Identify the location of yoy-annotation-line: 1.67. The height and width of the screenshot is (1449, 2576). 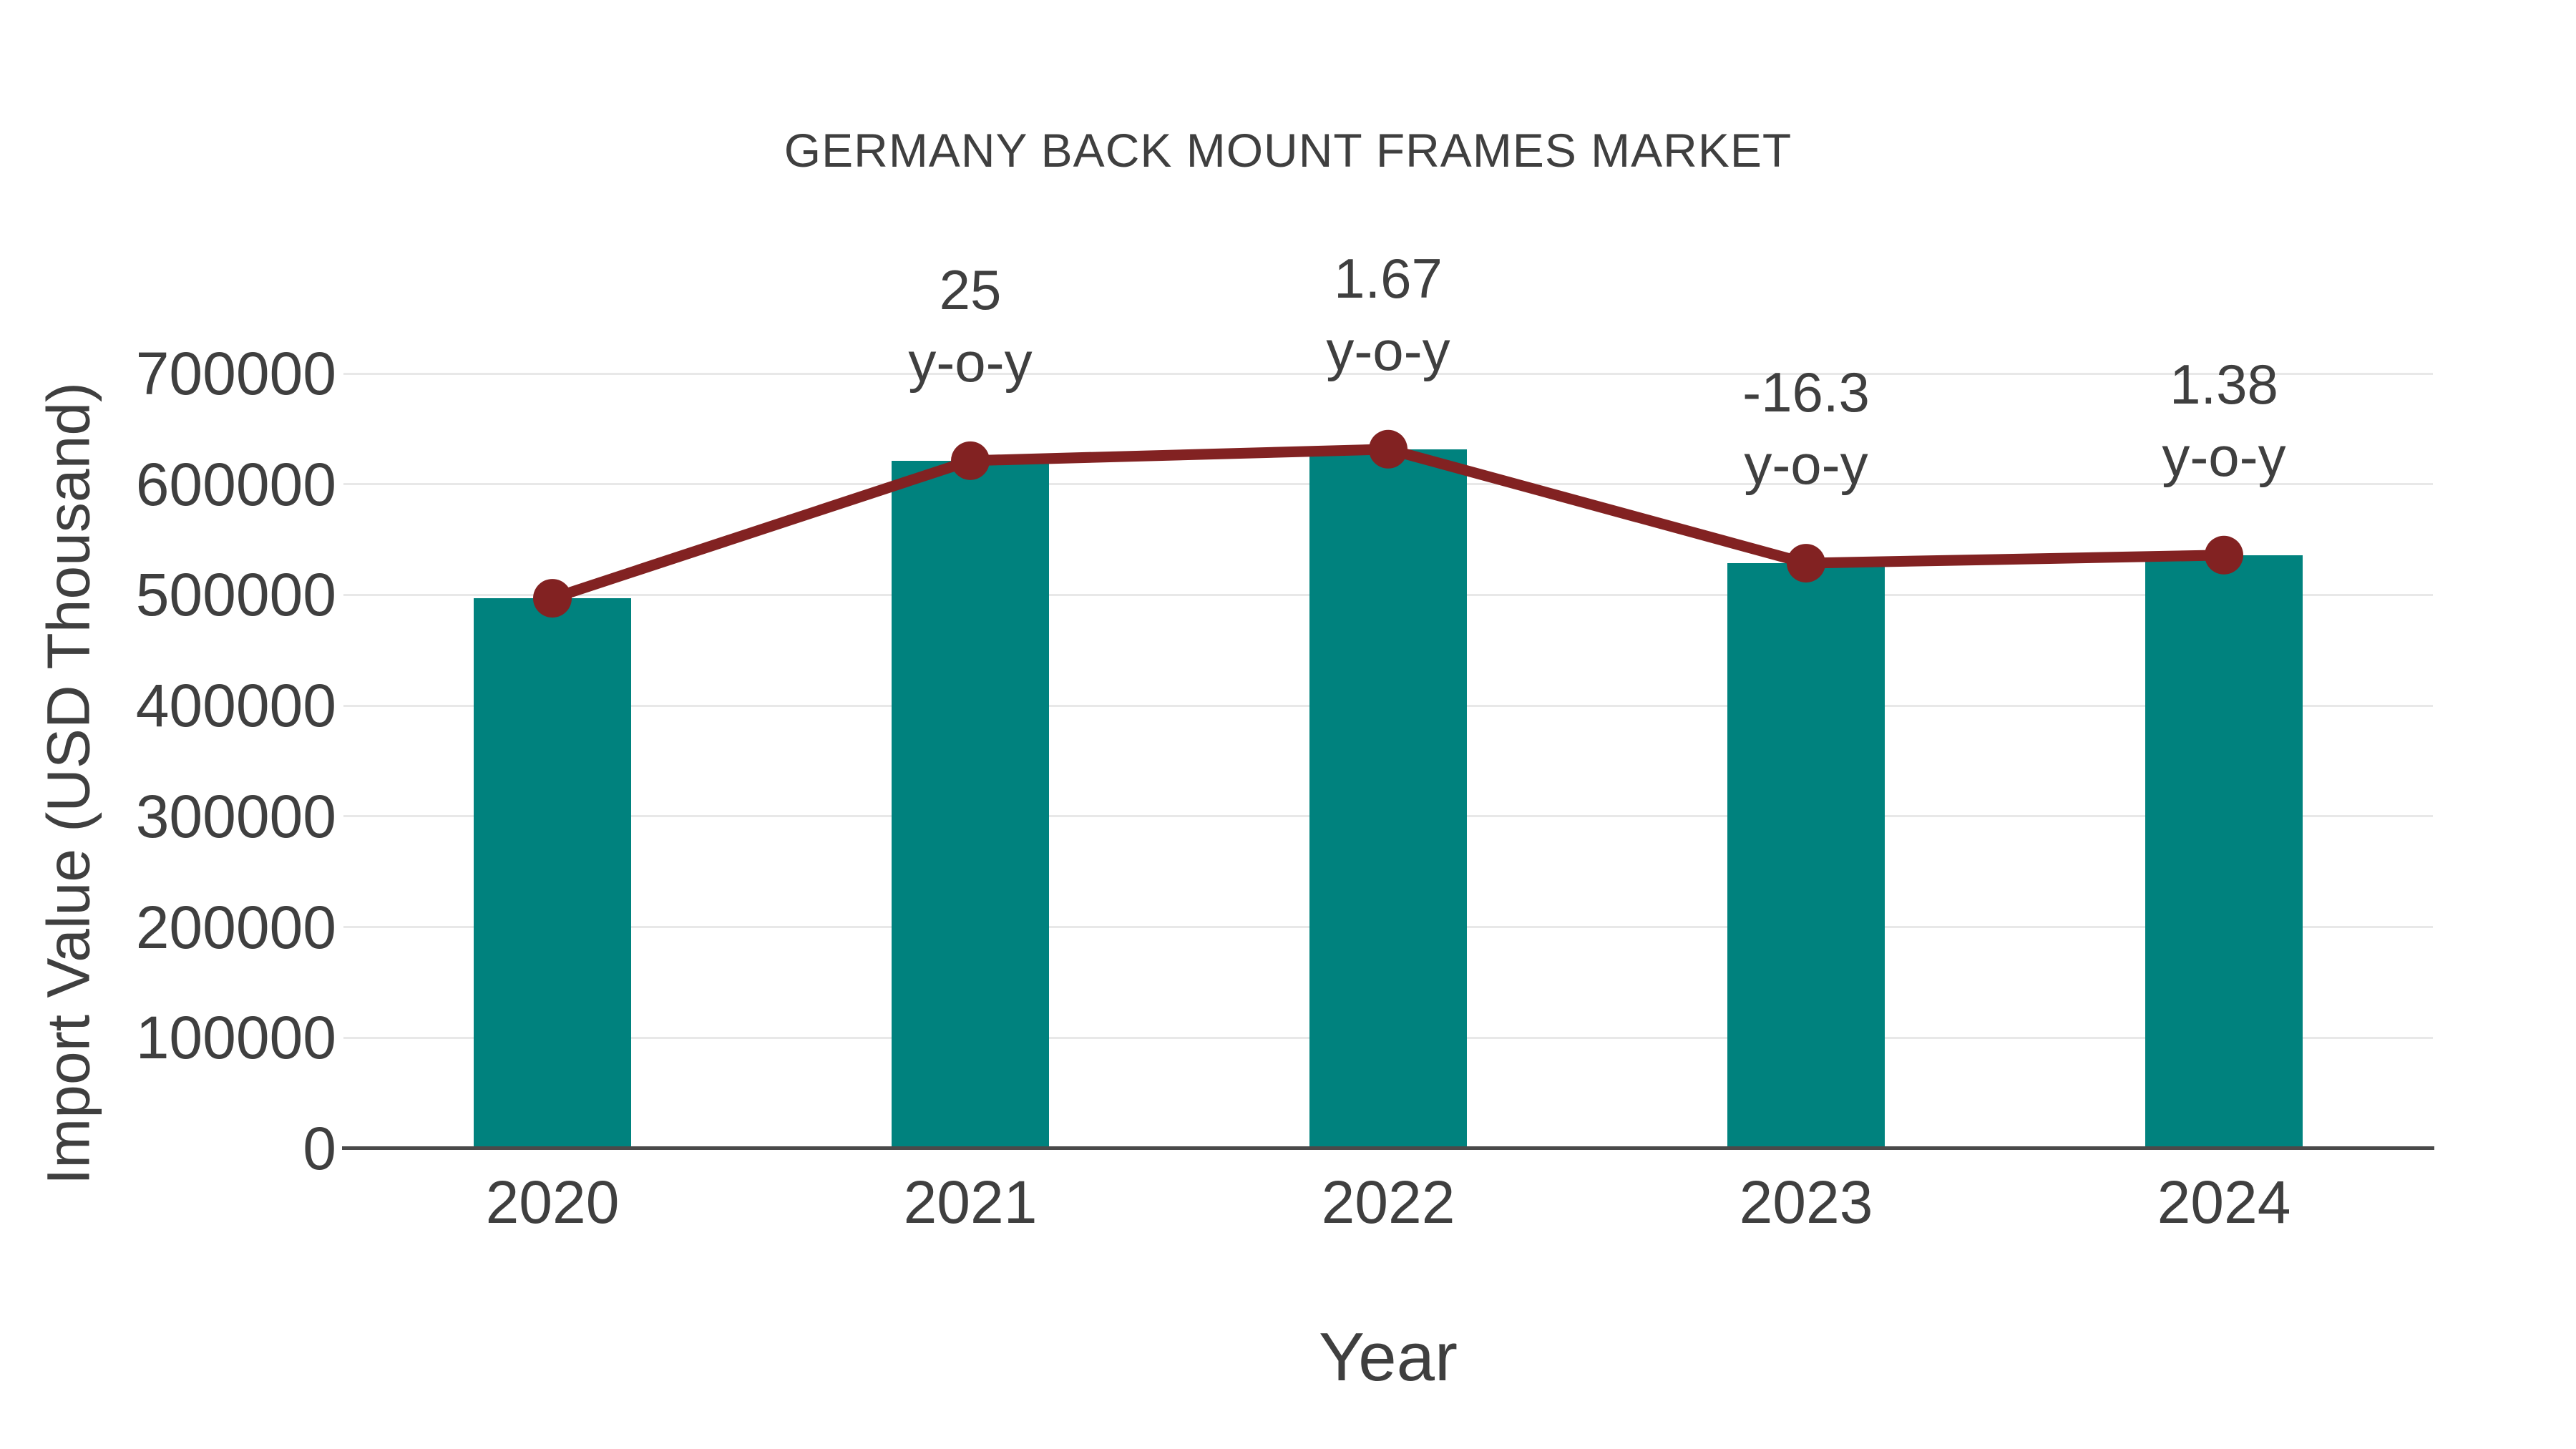
(1388, 278).